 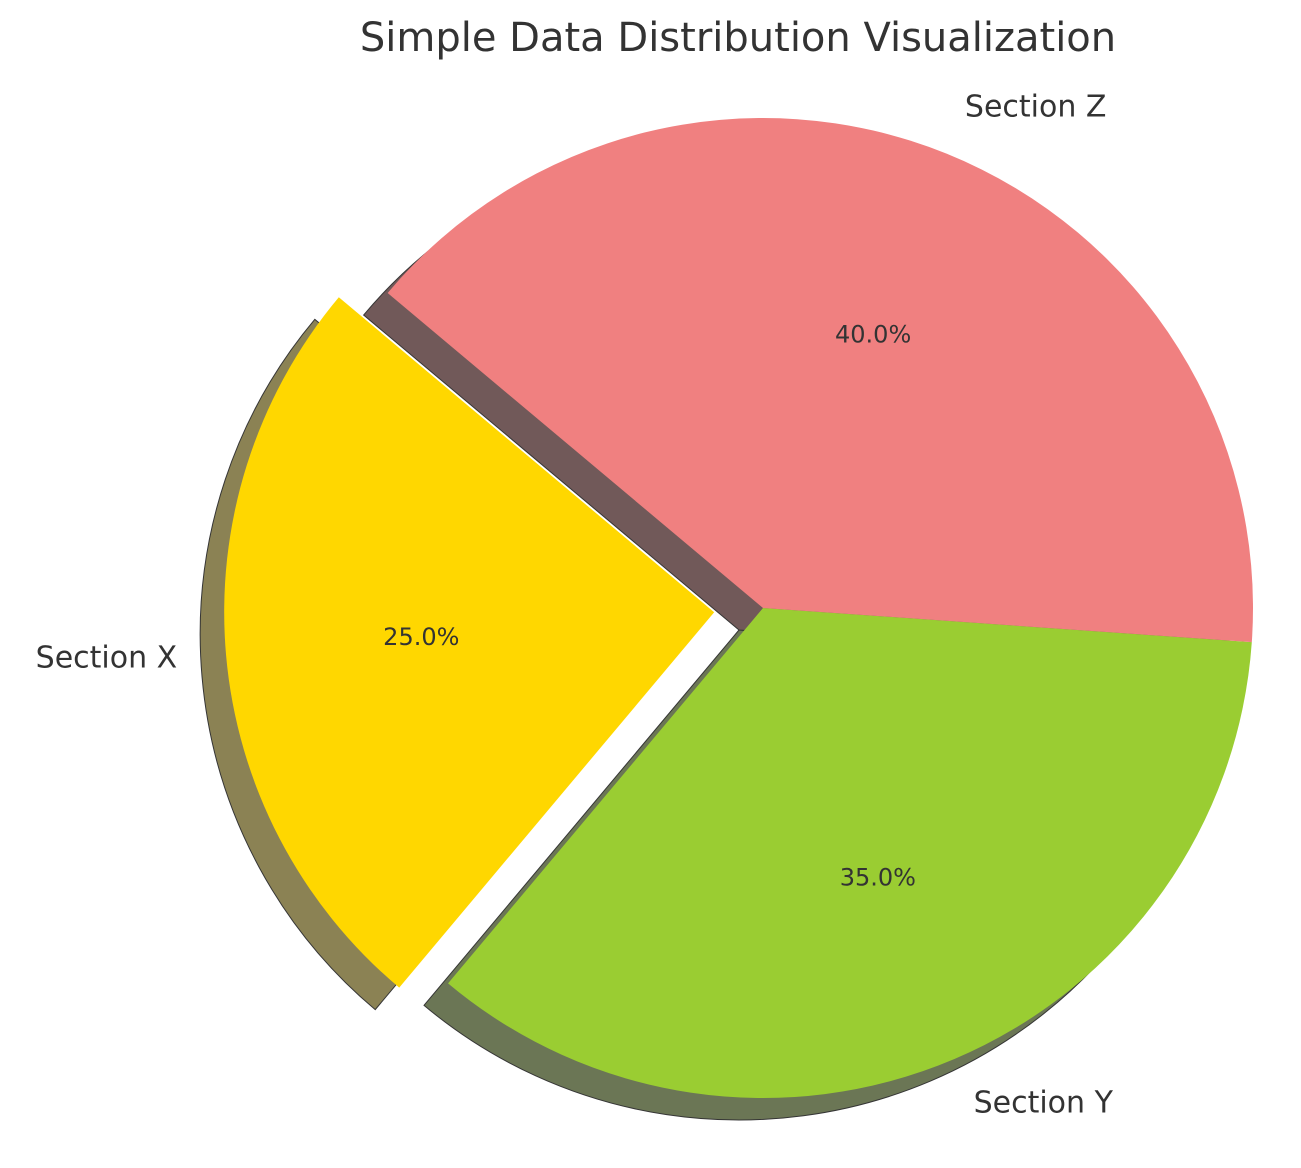 I want to click on category-label: Section Z, so click(x=1036, y=107).